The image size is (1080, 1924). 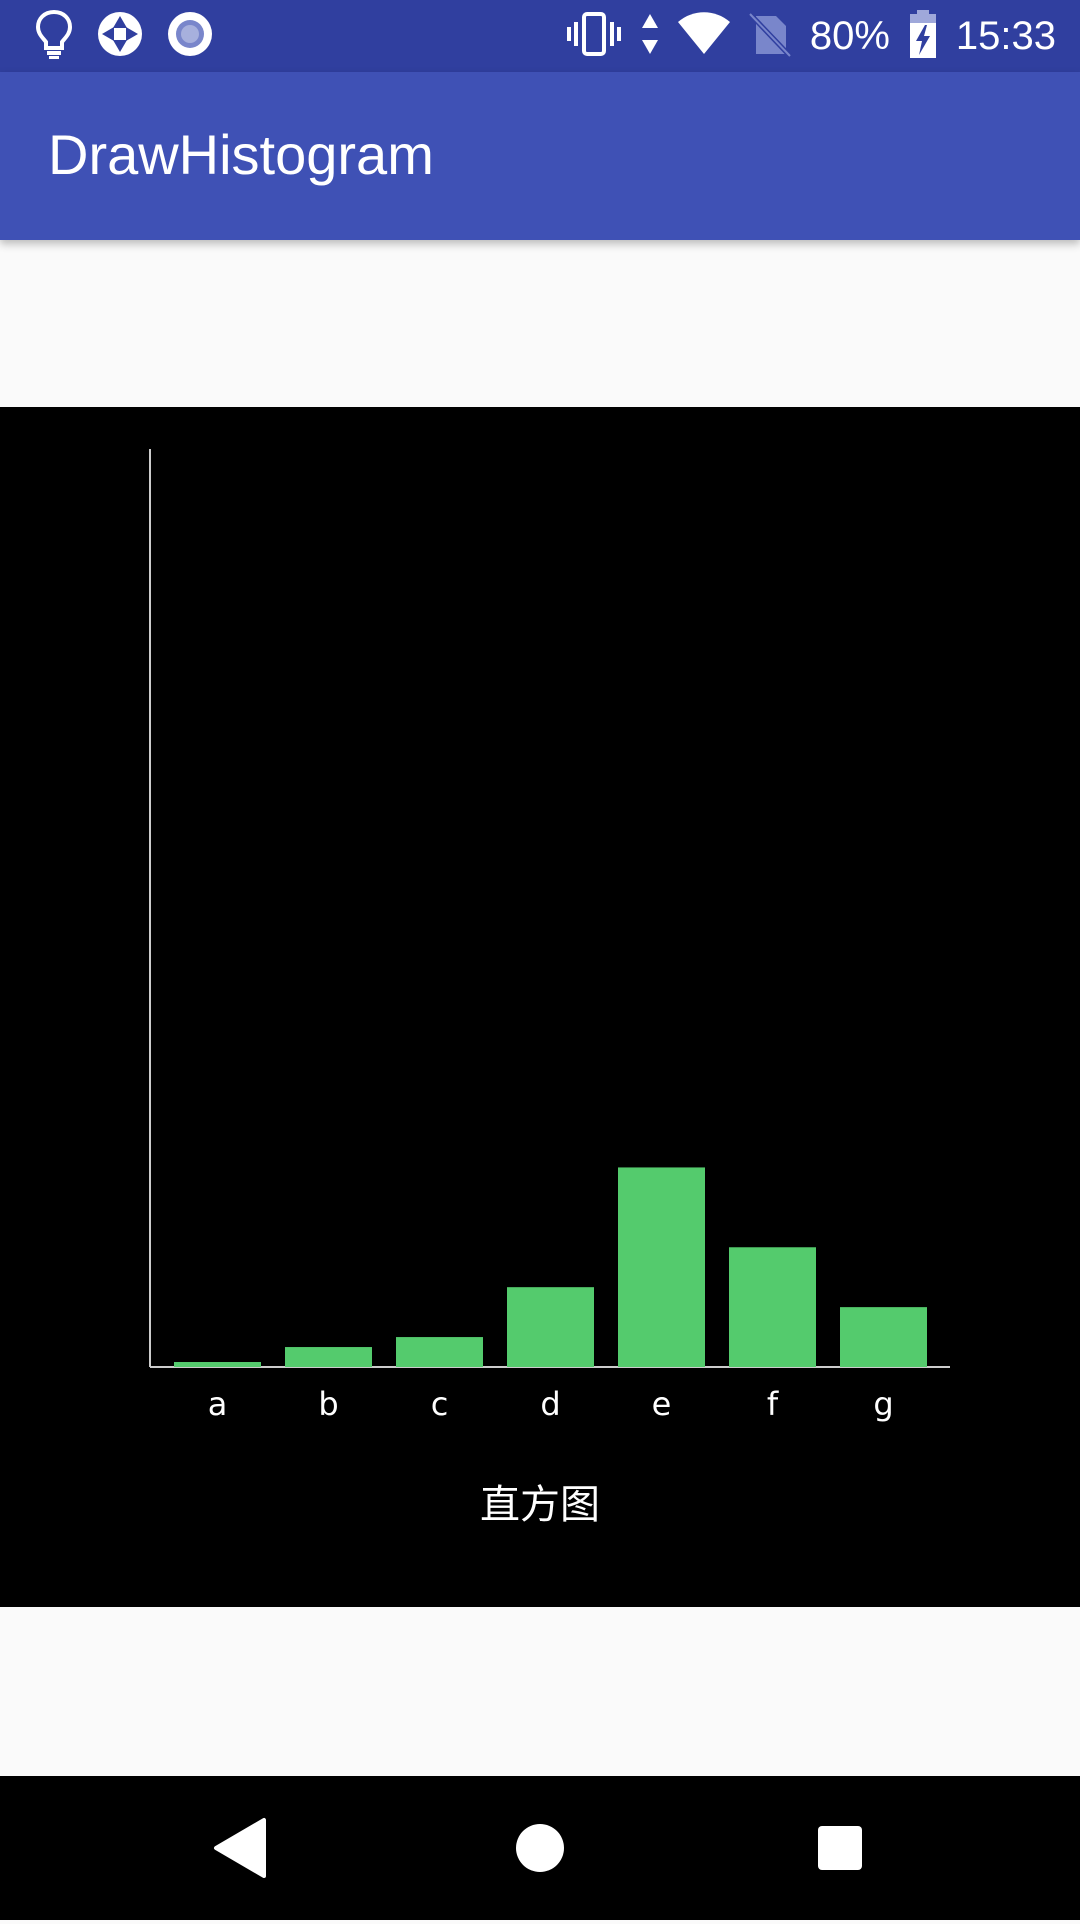 I want to click on recents-icon, so click(x=840, y=1848).